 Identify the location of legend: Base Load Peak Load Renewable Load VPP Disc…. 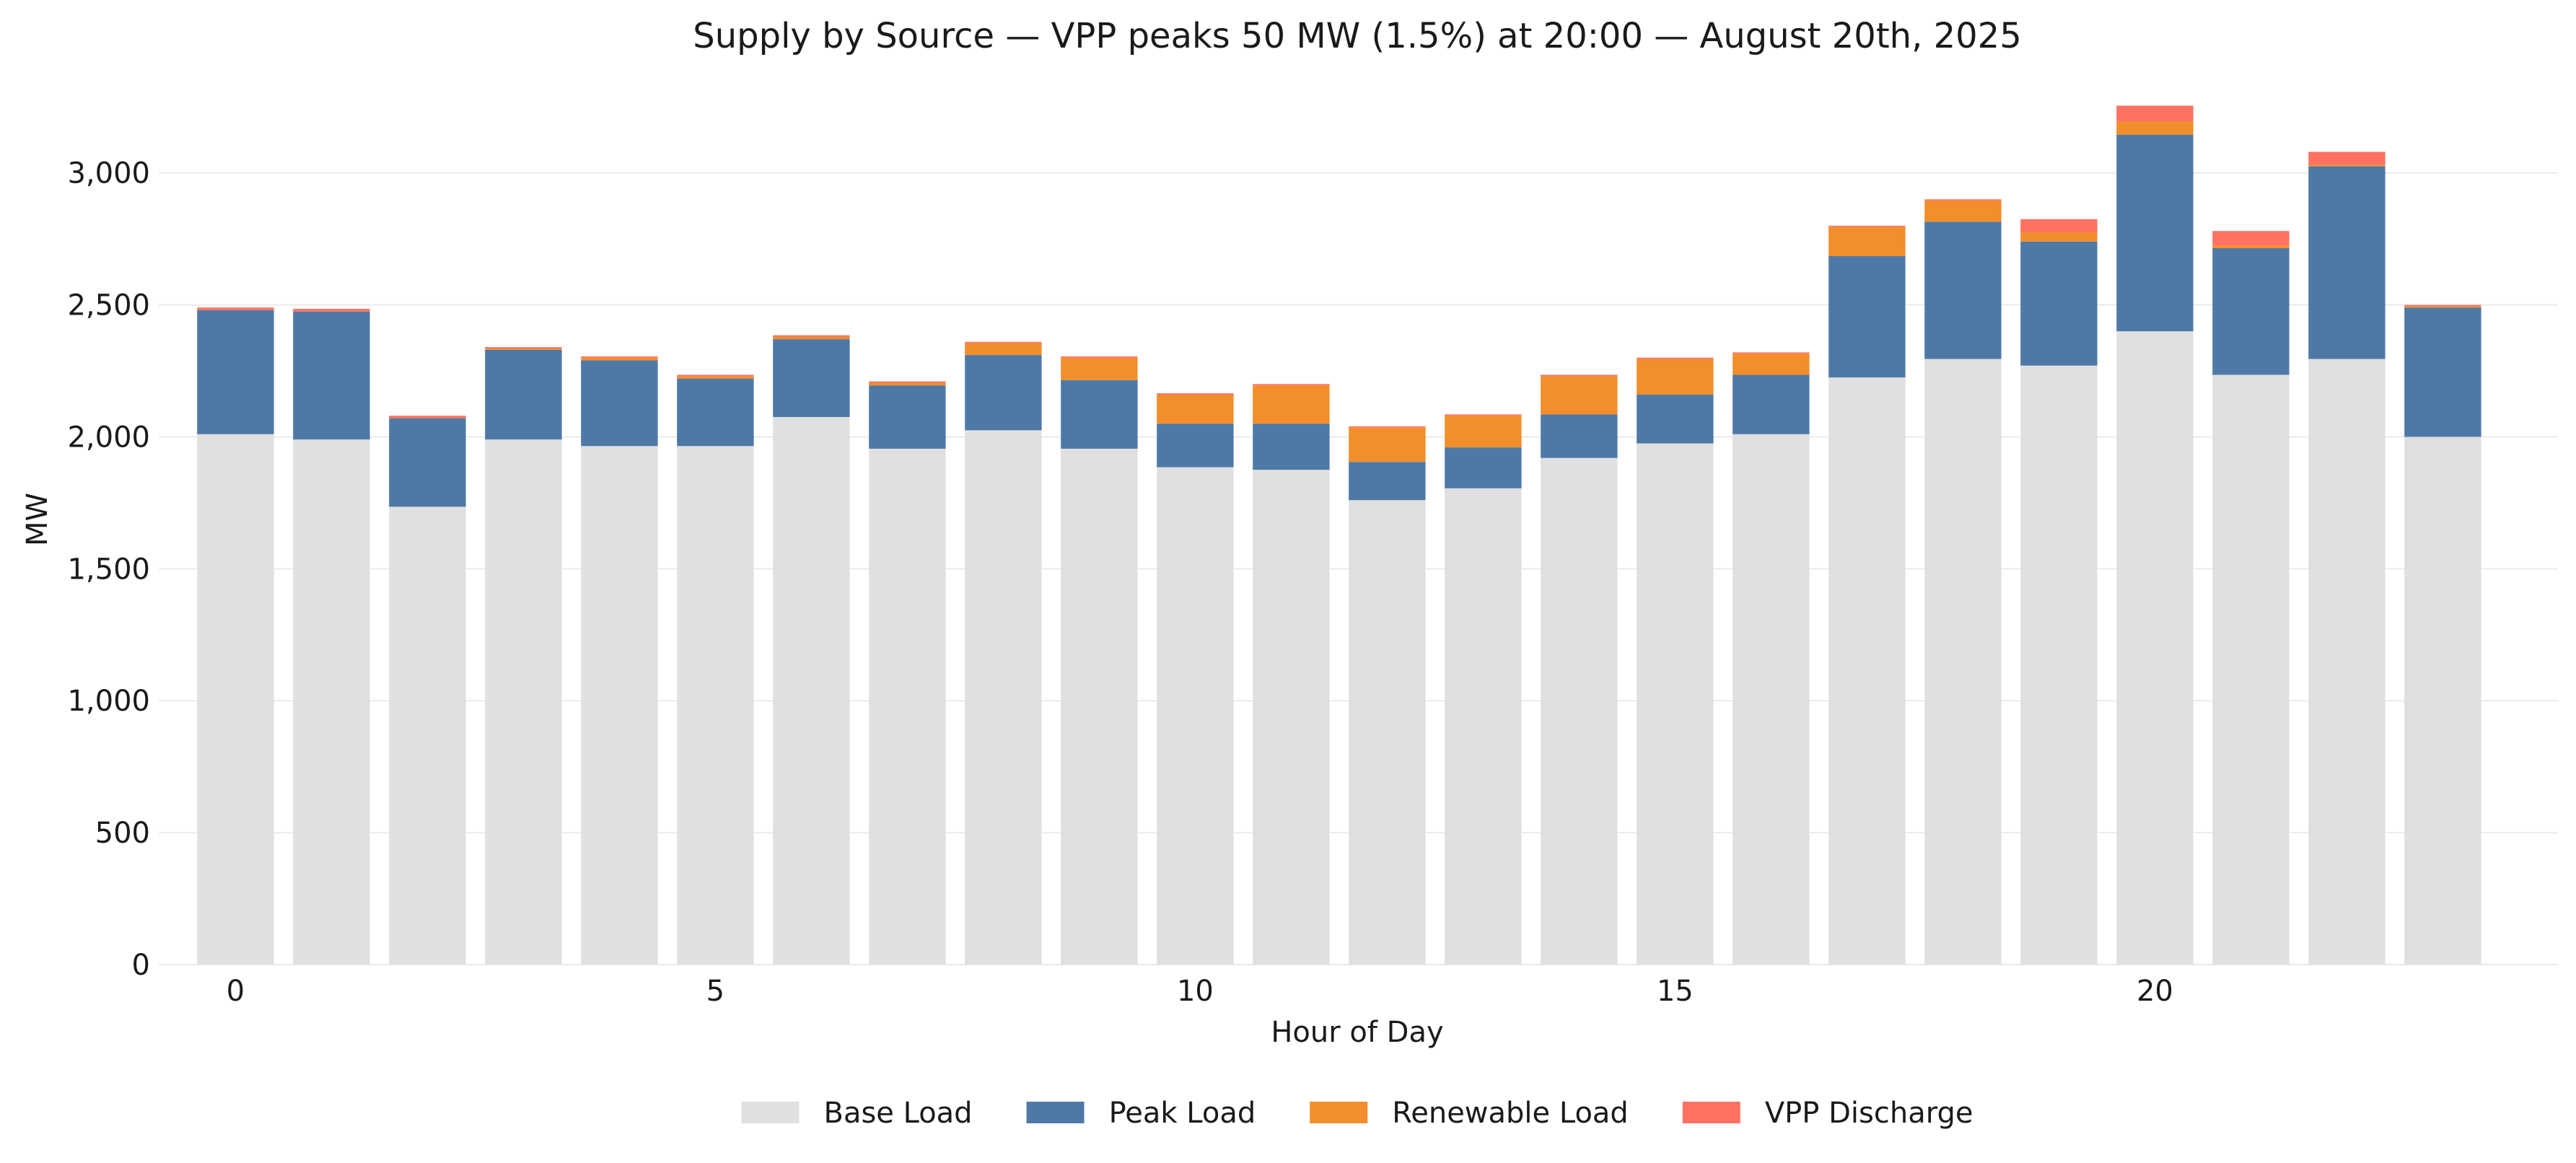
(1357, 1113).